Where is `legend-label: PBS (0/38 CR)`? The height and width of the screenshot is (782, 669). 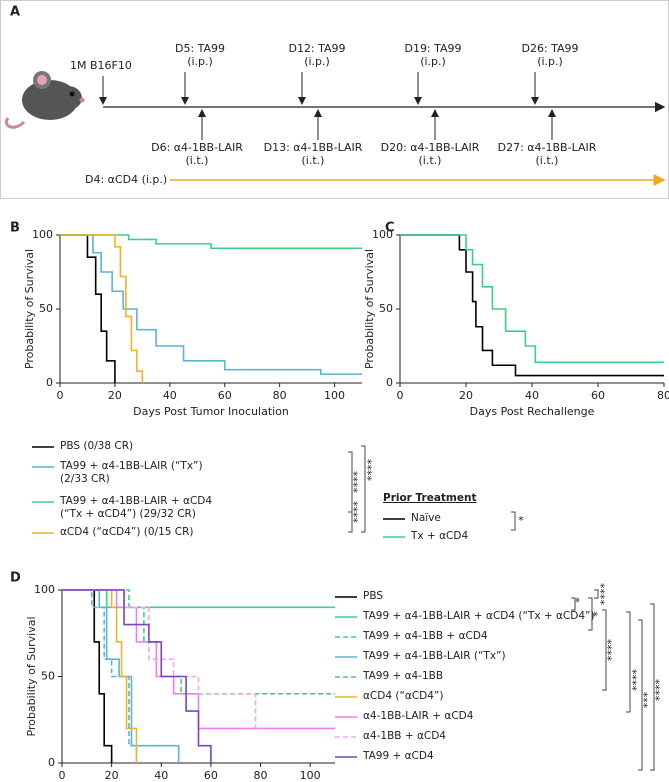 legend-label: PBS (0/38 CR) is located at coordinates (97, 446).